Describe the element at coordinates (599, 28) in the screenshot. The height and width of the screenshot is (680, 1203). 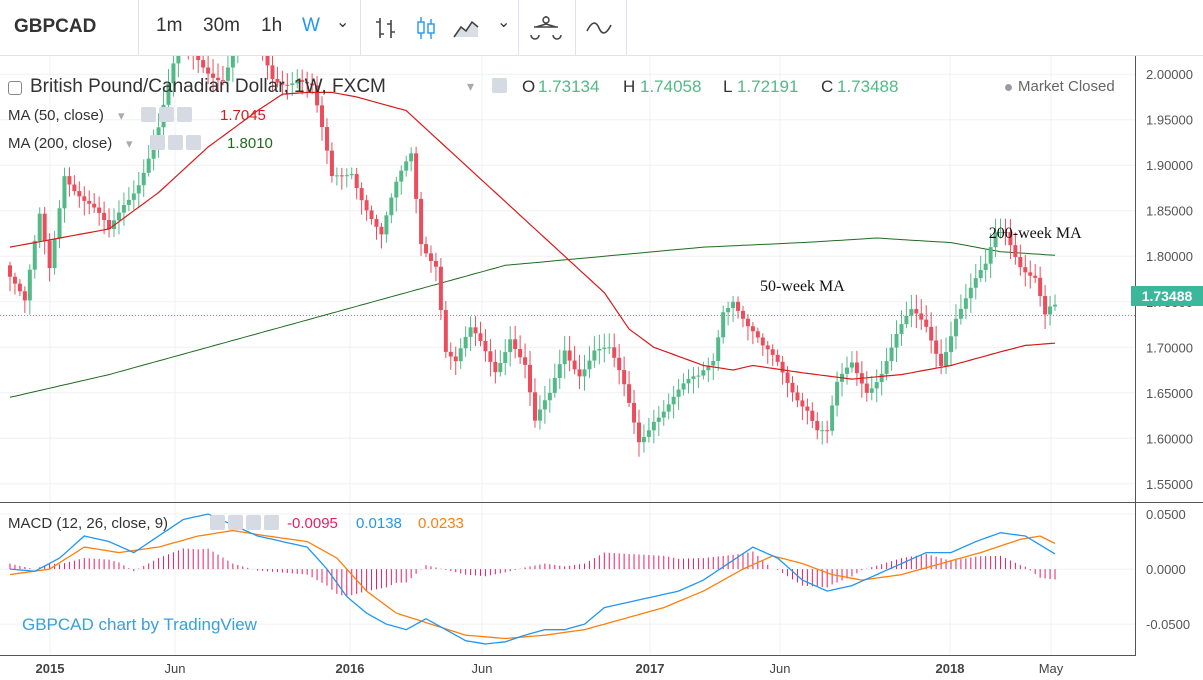
I see `indicators-icon` at that location.